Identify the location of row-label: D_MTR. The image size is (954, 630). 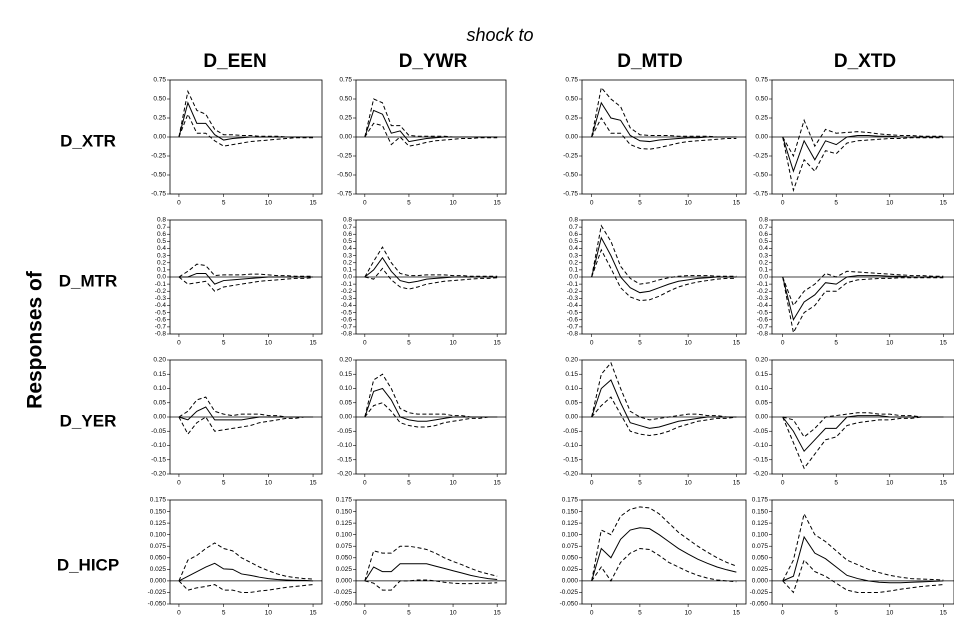
(88, 280).